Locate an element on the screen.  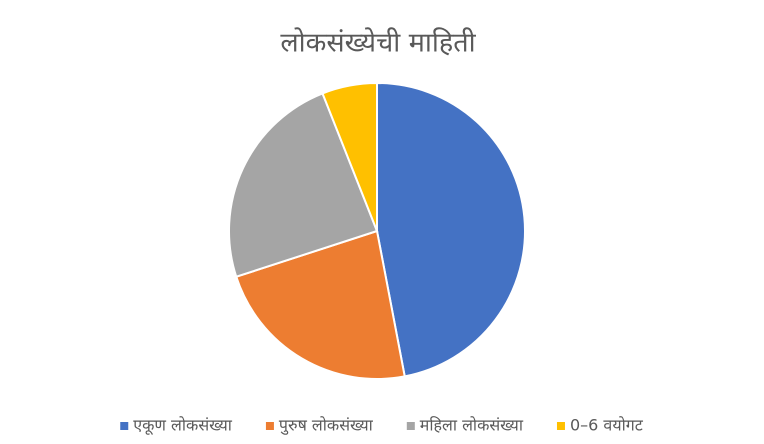
legend-label: महिला लोकसंख्या is located at coordinates (472, 425).